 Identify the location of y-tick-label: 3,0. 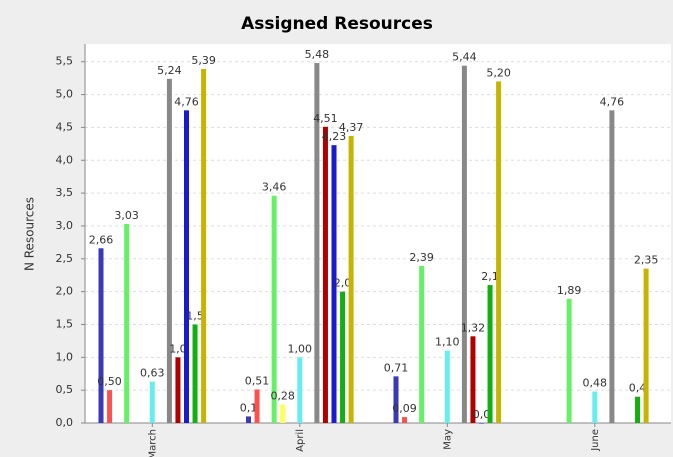
(65, 225).